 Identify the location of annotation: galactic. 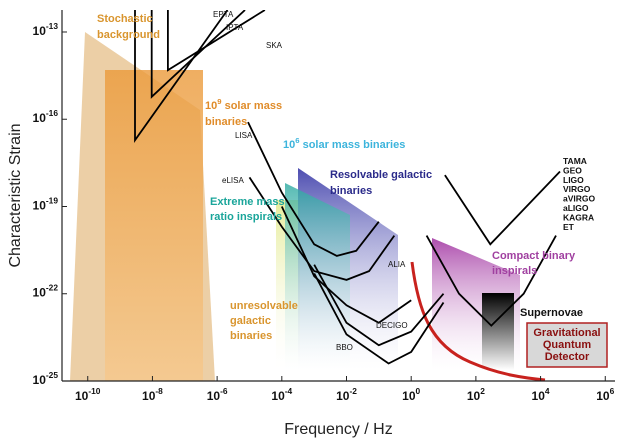
(250, 321).